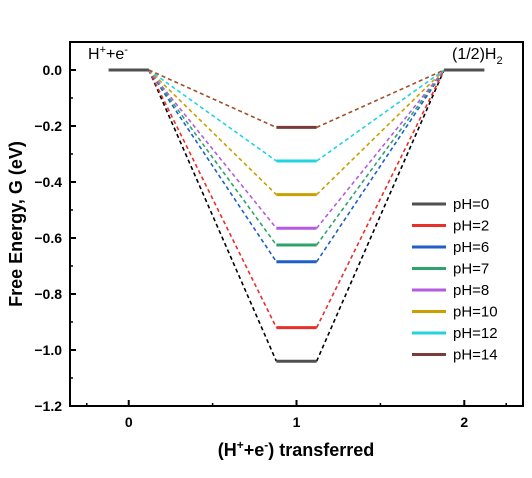  What do you see at coordinates (16, 224) in the screenshot?
I see `y-axis-title: Free Energy, G (eV)` at bounding box center [16, 224].